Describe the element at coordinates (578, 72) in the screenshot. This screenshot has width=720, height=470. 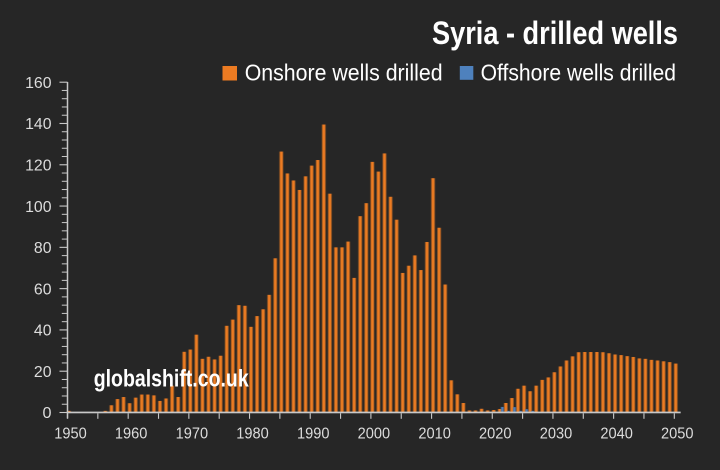
I see `svg-text: Offshore wells drilled` at that location.